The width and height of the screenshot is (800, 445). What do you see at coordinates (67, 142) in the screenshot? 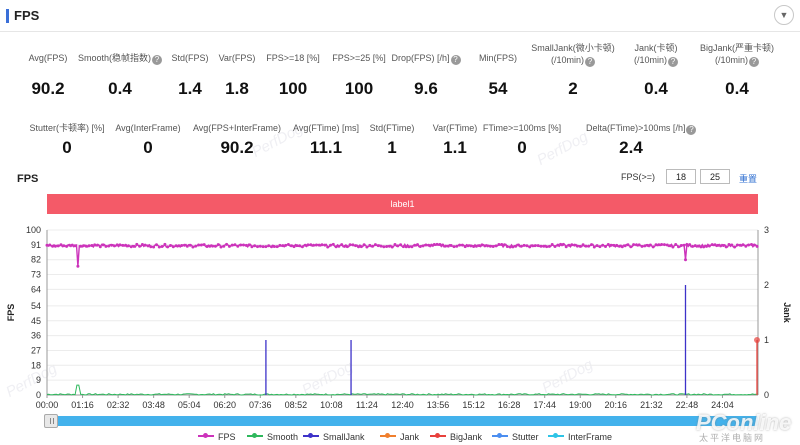
I see `metric: Stutter(卡顿率) [%] 0` at bounding box center [67, 142].